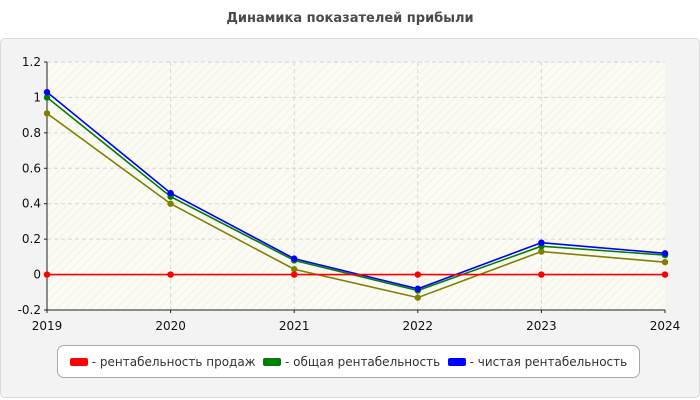  Describe the element at coordinates (47, 326) in the screenshot. I see `x-tick-label: 2019` at that location.